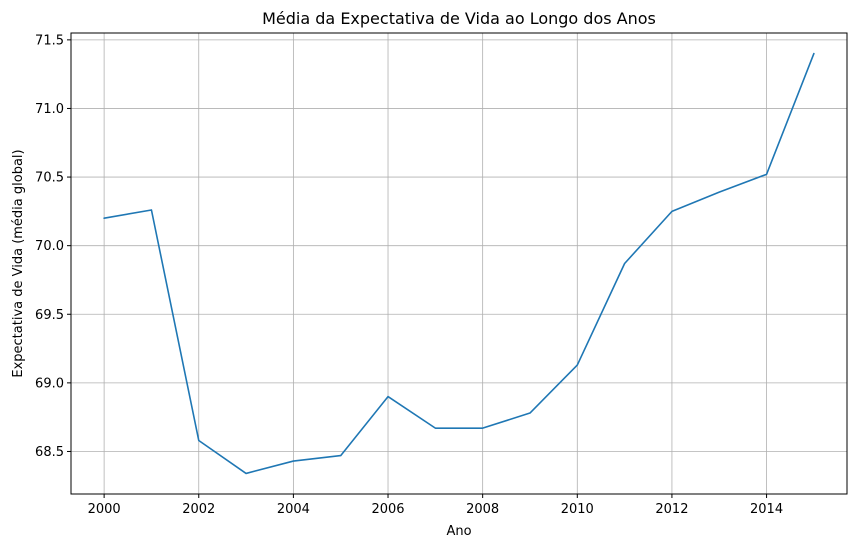 This screenshot has width=855, height=548. I want to click on y-tick-label: 70.0, so click(49, 246).